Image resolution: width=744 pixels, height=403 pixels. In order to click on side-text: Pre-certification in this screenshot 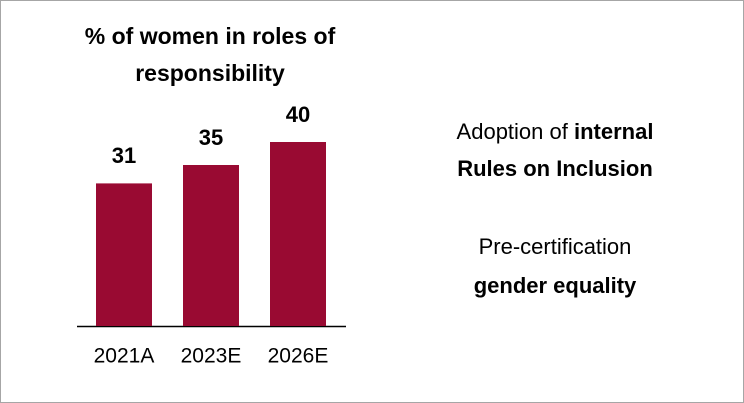, I will do `click(555, 246)`.